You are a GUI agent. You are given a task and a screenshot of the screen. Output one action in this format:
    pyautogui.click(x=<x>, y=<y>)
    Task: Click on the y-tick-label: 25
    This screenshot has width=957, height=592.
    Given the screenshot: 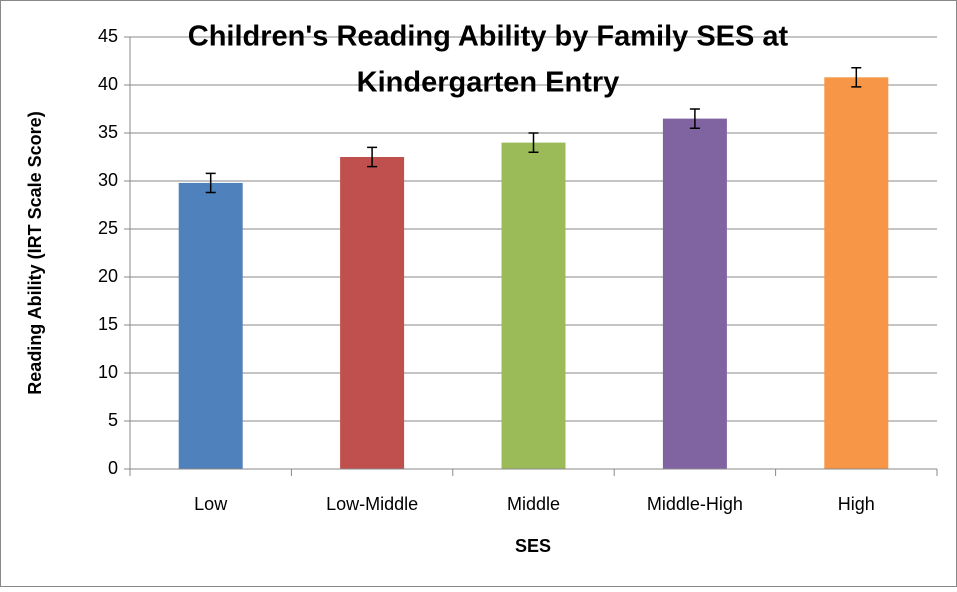 What is the action you would take?
    pyautogui.click(x=108, y=228)
    